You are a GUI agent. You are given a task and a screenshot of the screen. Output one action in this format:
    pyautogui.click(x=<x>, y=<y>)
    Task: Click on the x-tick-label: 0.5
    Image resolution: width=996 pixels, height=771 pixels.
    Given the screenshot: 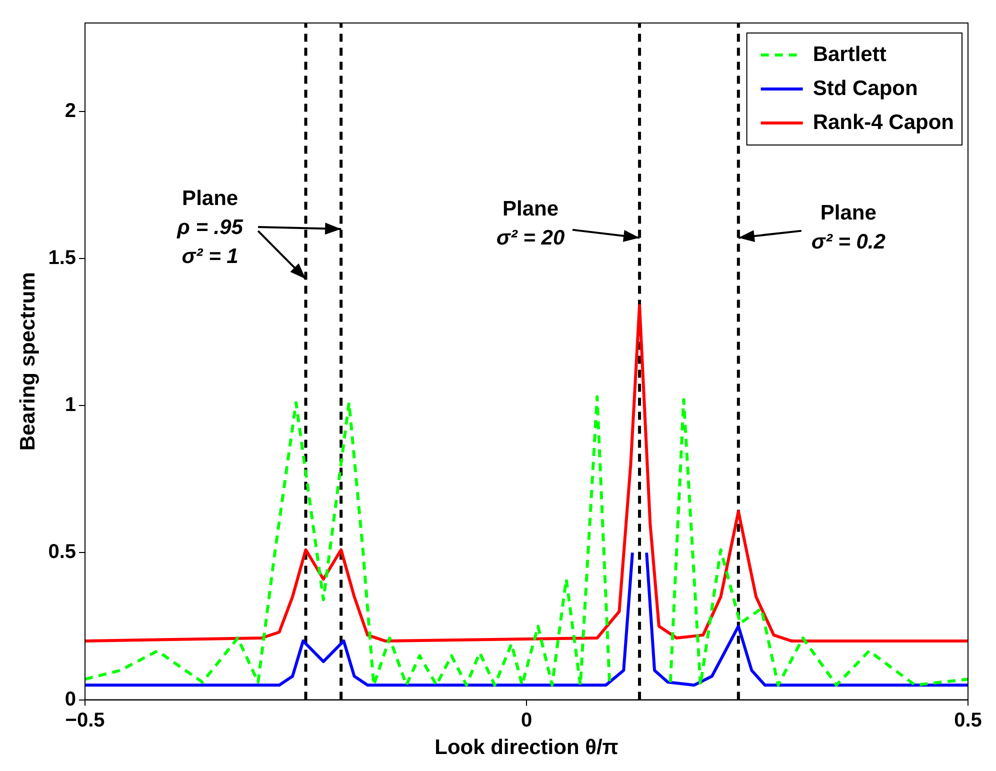 What is the action you would take?
    pyautogui.click(x=968, y=720)
    